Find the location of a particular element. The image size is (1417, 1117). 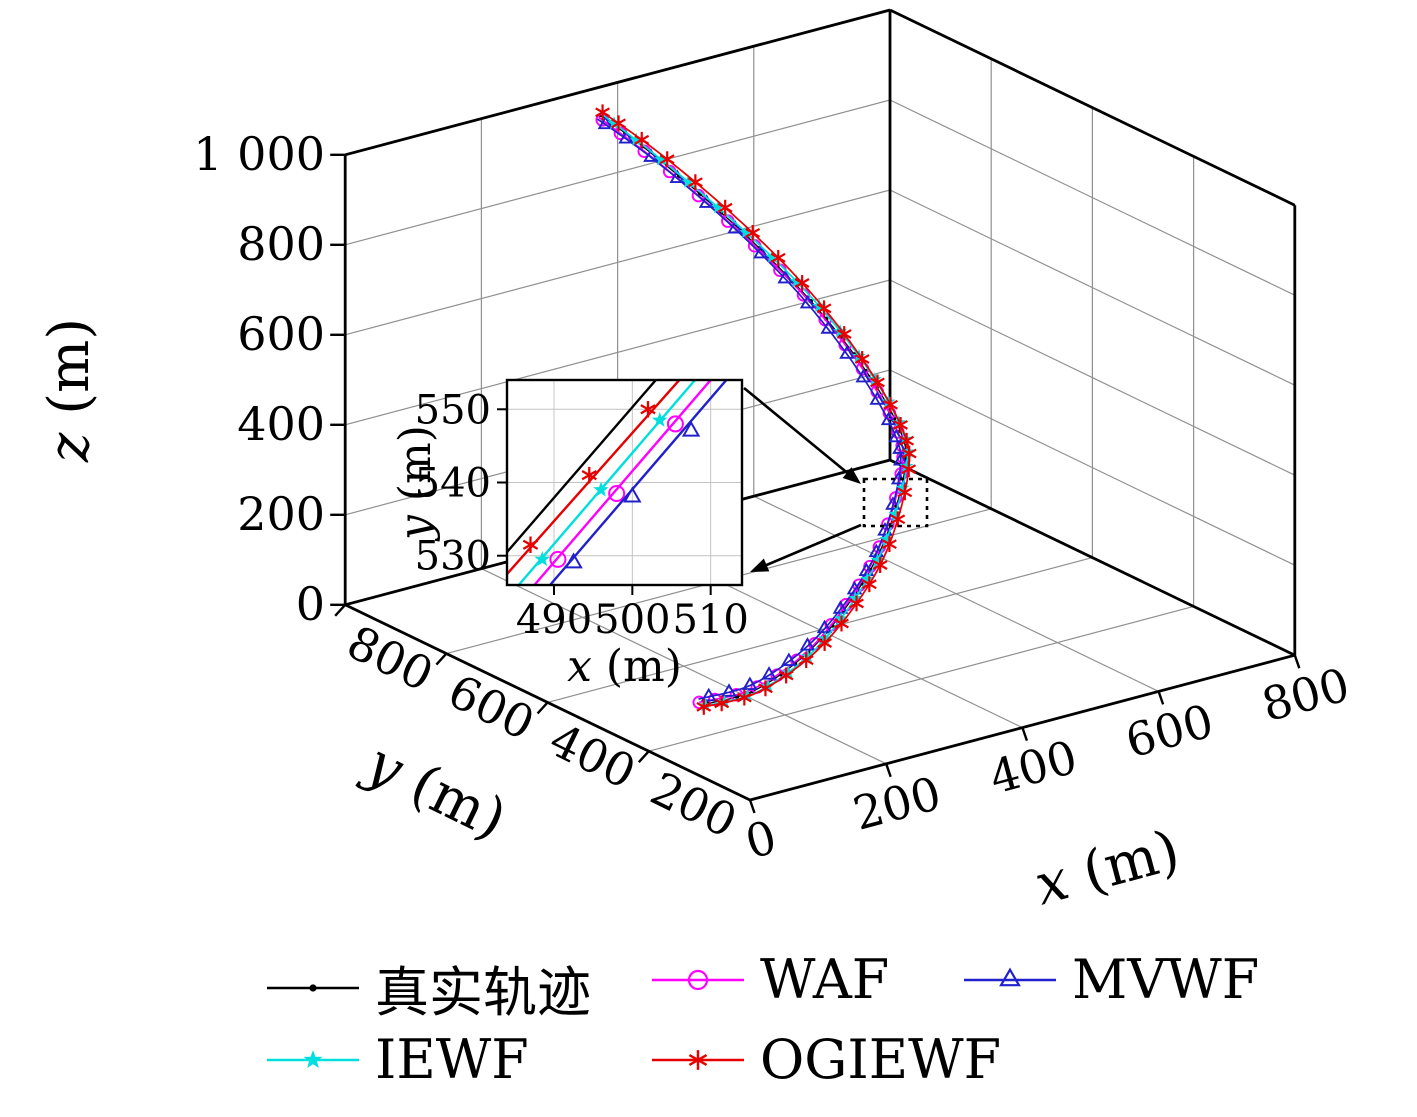

legend-item-mvwf: MVWF is located at coordinates (1110, 979).